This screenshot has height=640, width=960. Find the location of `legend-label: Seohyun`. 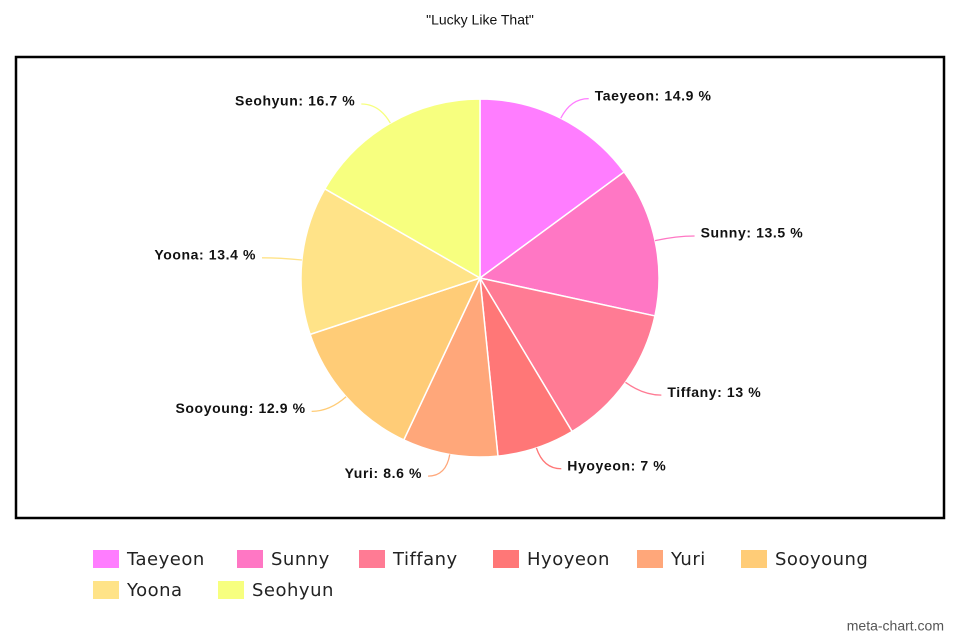

legend-label: Seohyun is located at coordinates (293, 590).